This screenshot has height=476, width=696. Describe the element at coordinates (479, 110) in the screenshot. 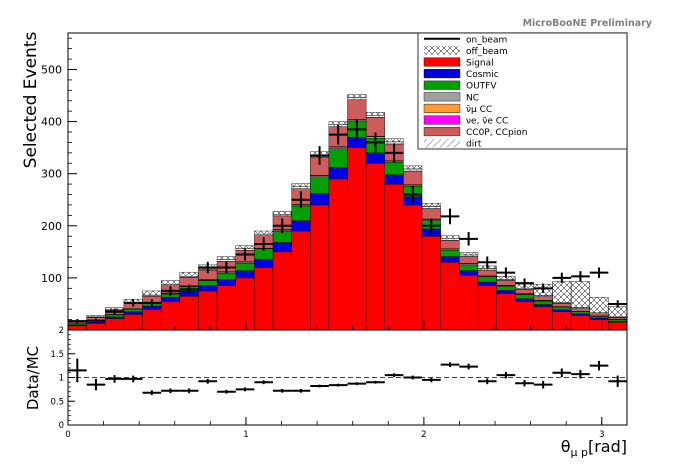

I see `legend-label: ν̄μ CC` at that location.